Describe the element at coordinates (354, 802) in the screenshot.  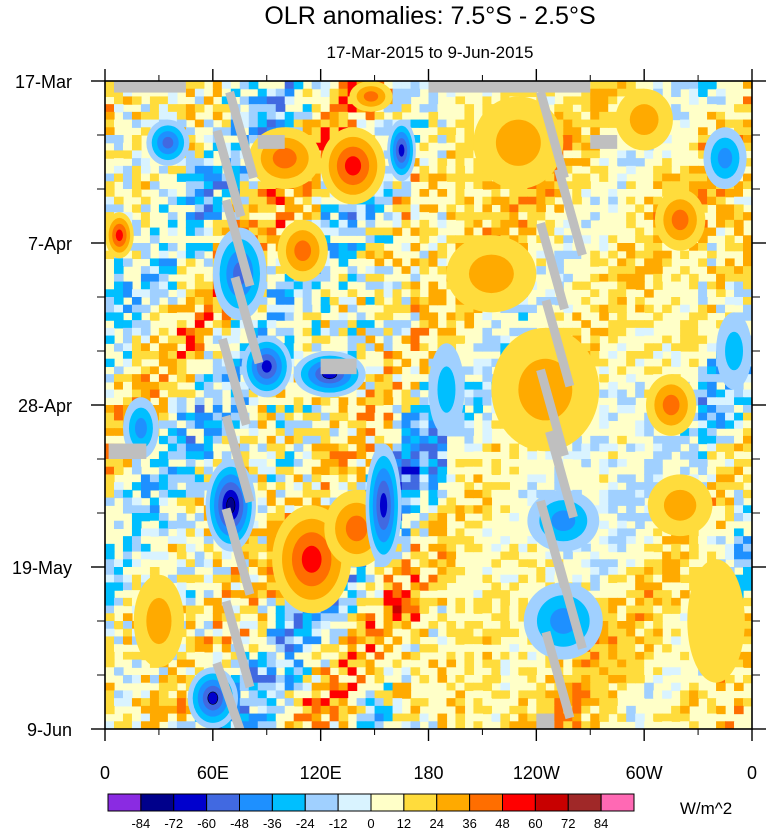
I see `colorbar-swatch` at that location.